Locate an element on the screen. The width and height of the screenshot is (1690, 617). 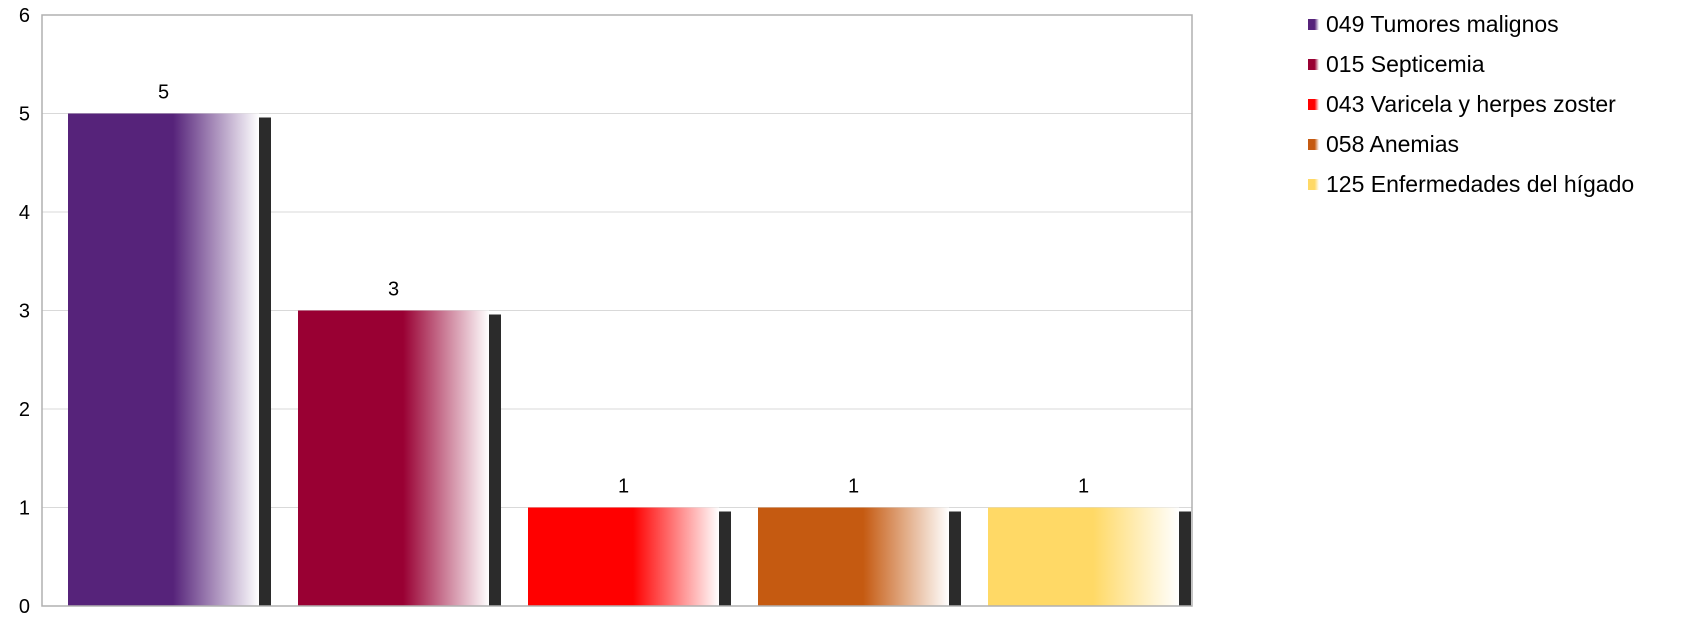
legend-item: 015 Septicemia is located at coordinates (1471, 64).